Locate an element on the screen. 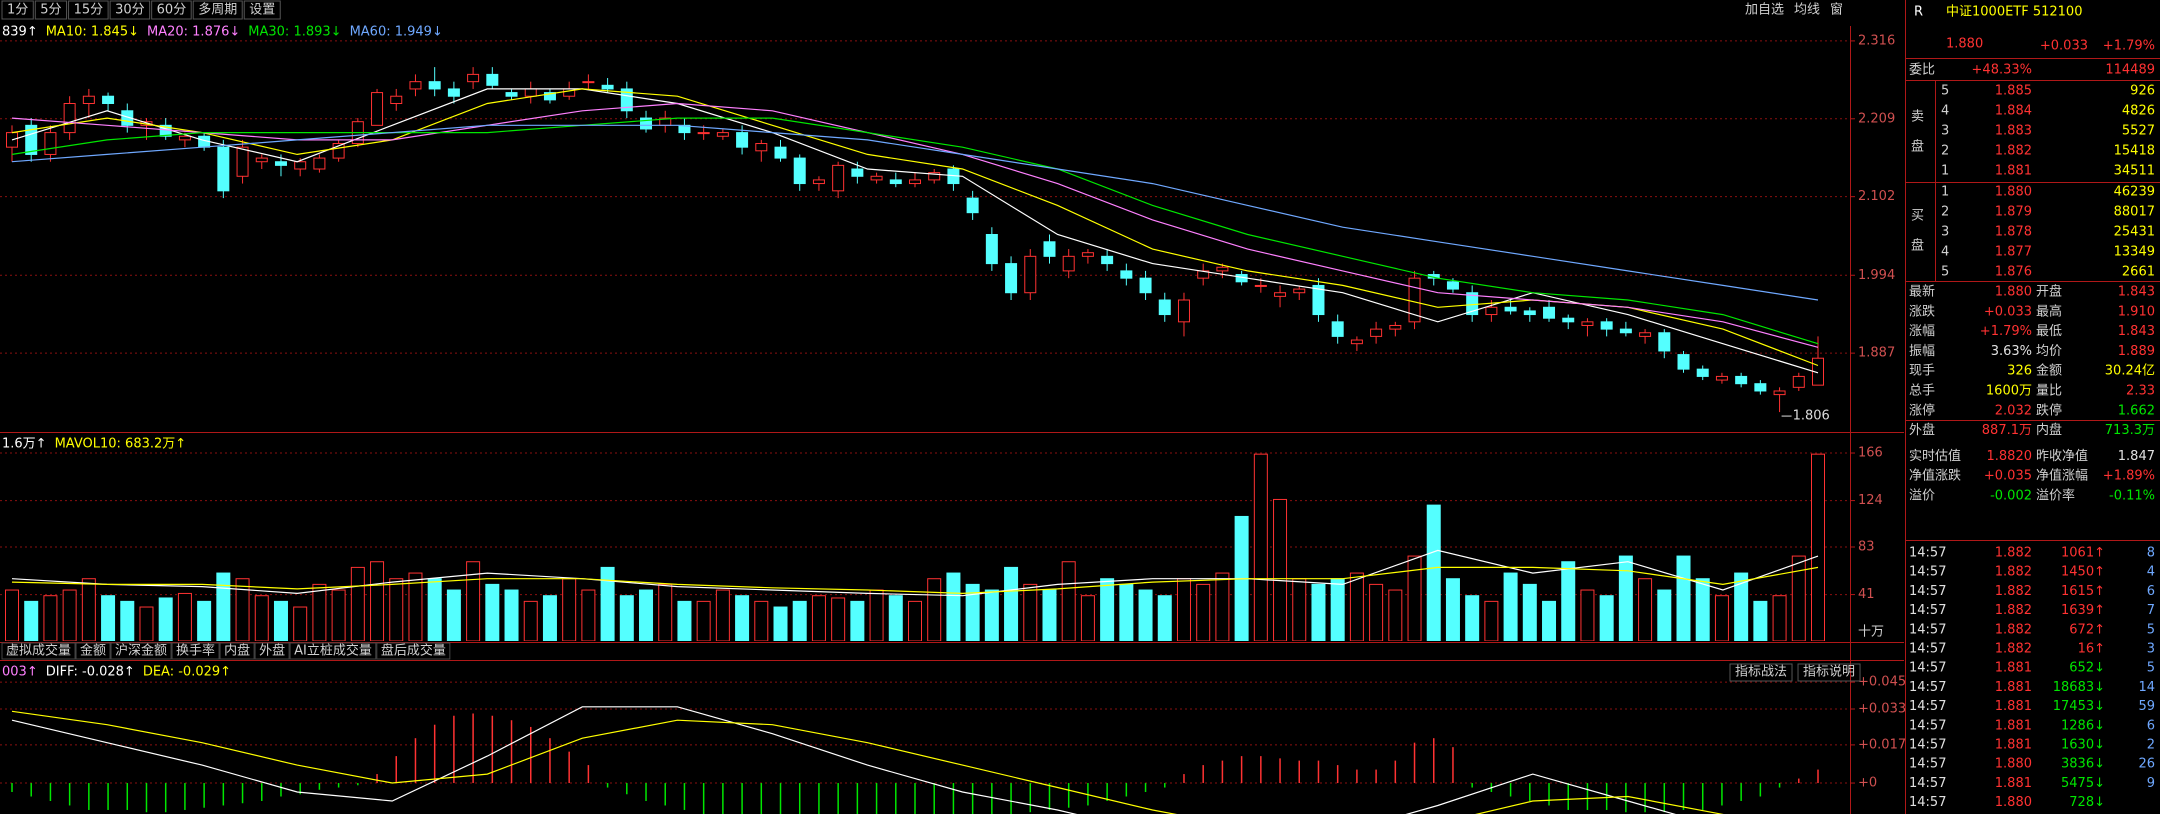  book-level: 4 is located at coordinates (1945, 111).